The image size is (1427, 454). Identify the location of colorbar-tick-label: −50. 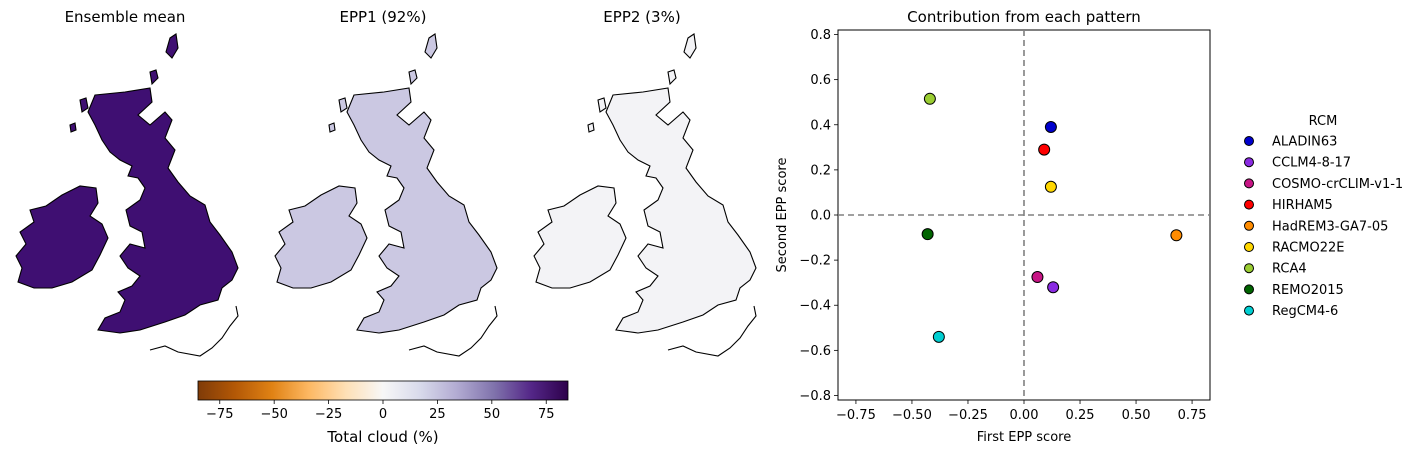
(273, 414).